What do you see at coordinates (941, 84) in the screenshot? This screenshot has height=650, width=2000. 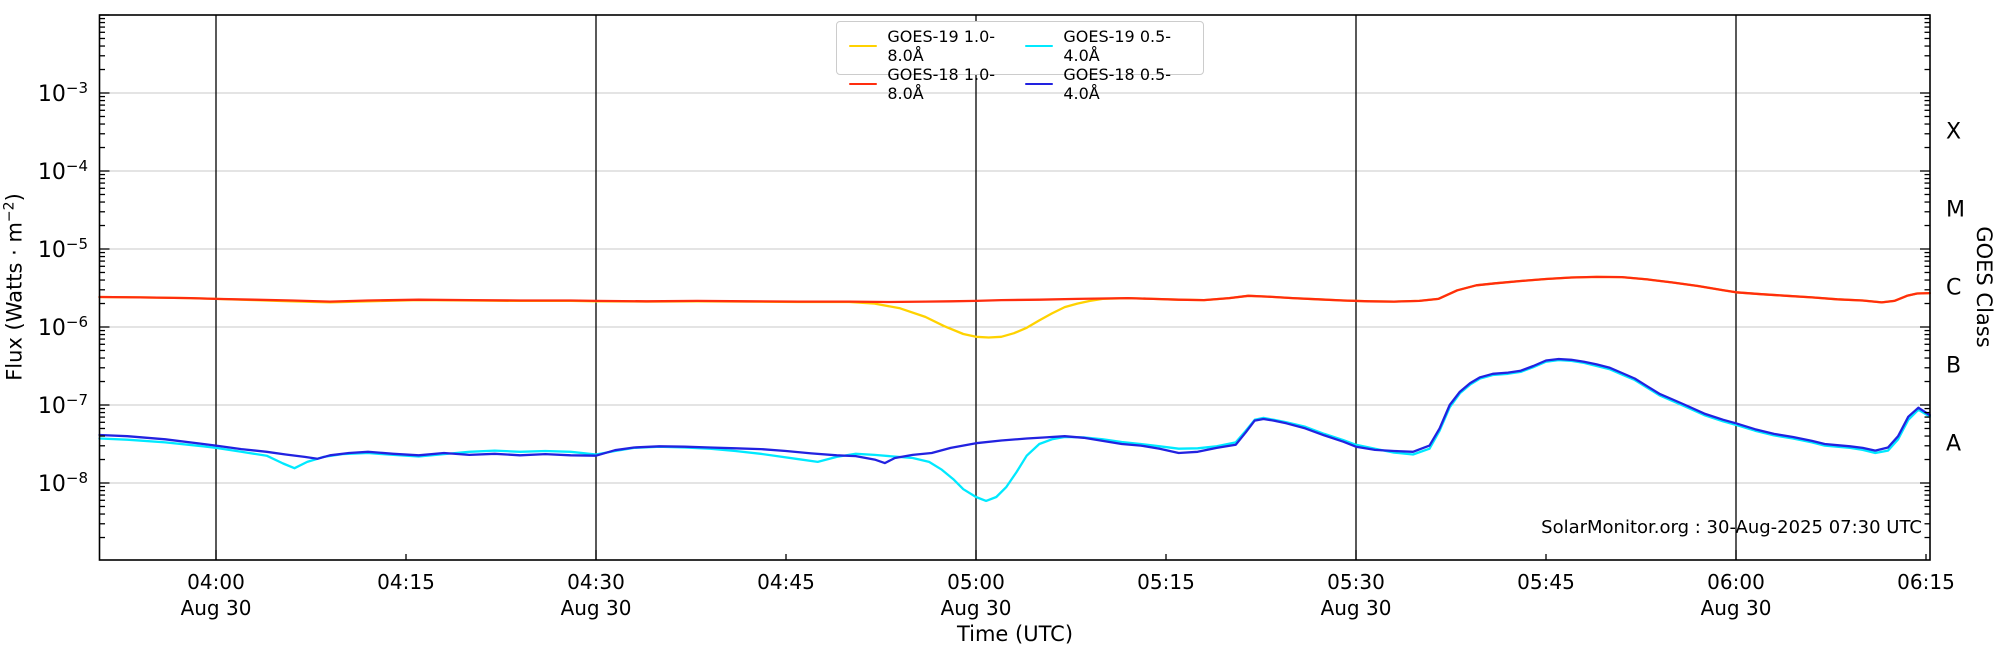 I see `legend-label: GOES-18 1.0-8.0Å` at bounding box center [941, 84].